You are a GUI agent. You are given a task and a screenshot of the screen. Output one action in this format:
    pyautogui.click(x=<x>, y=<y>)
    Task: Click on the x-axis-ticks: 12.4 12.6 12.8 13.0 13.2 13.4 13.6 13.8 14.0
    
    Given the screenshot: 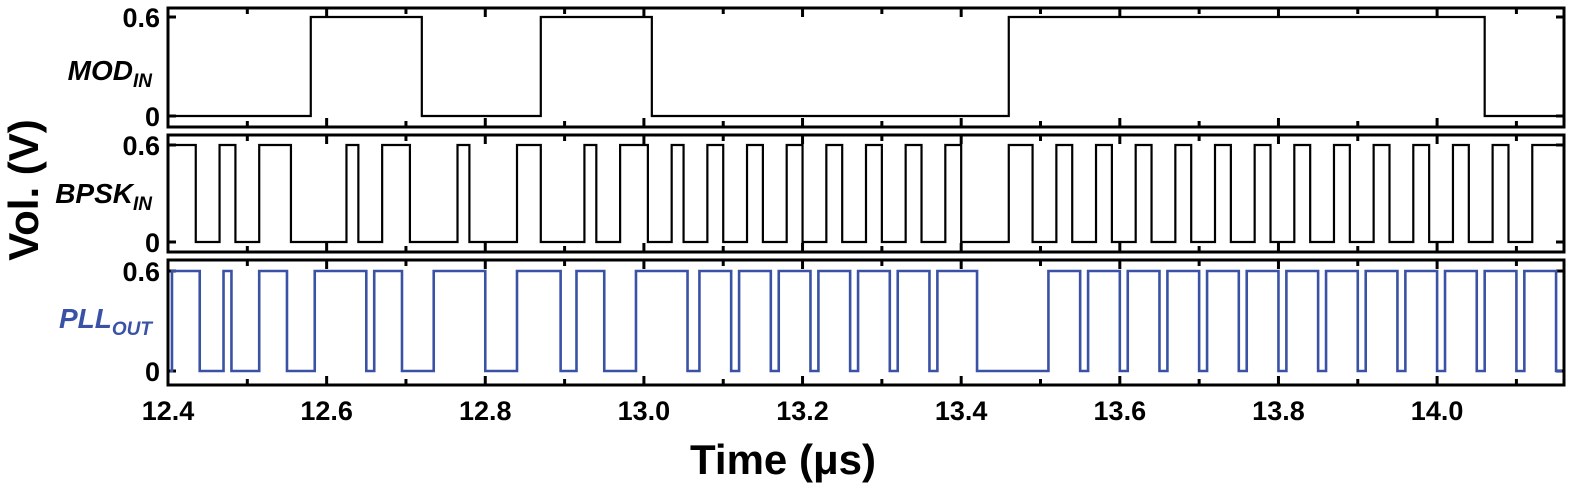 What is the action you would take?
    pyautogui.click(x=803, y=411)
    